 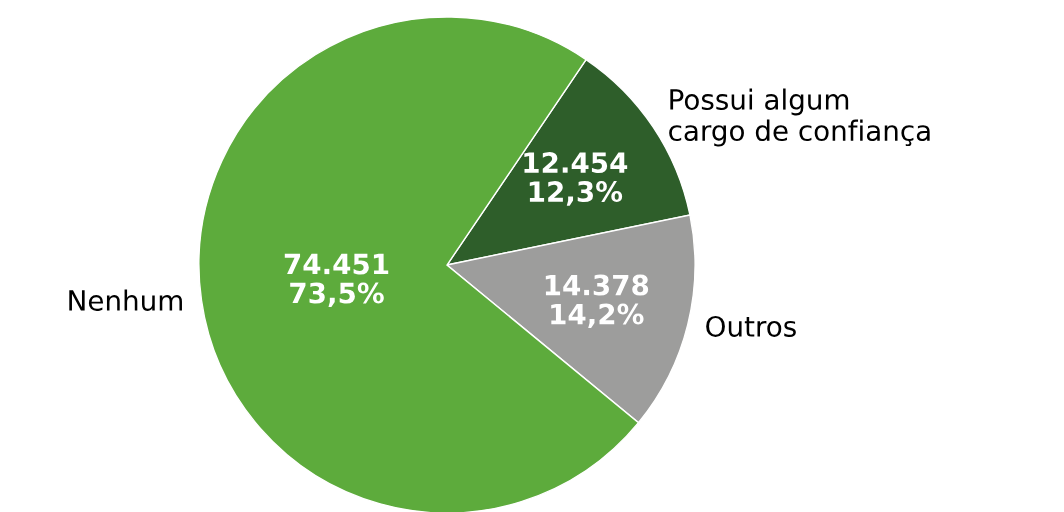 I want to click on data-label: 12.454 12,3%, so click(x=576, y=179).